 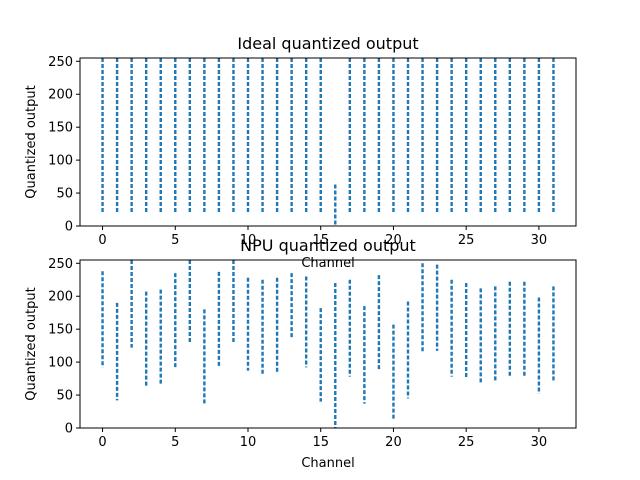 What do you see at coordinates (327, 43) in the screenshot?
I see `chart-title: Ideal quantized output` at bounding box center [327, 43].